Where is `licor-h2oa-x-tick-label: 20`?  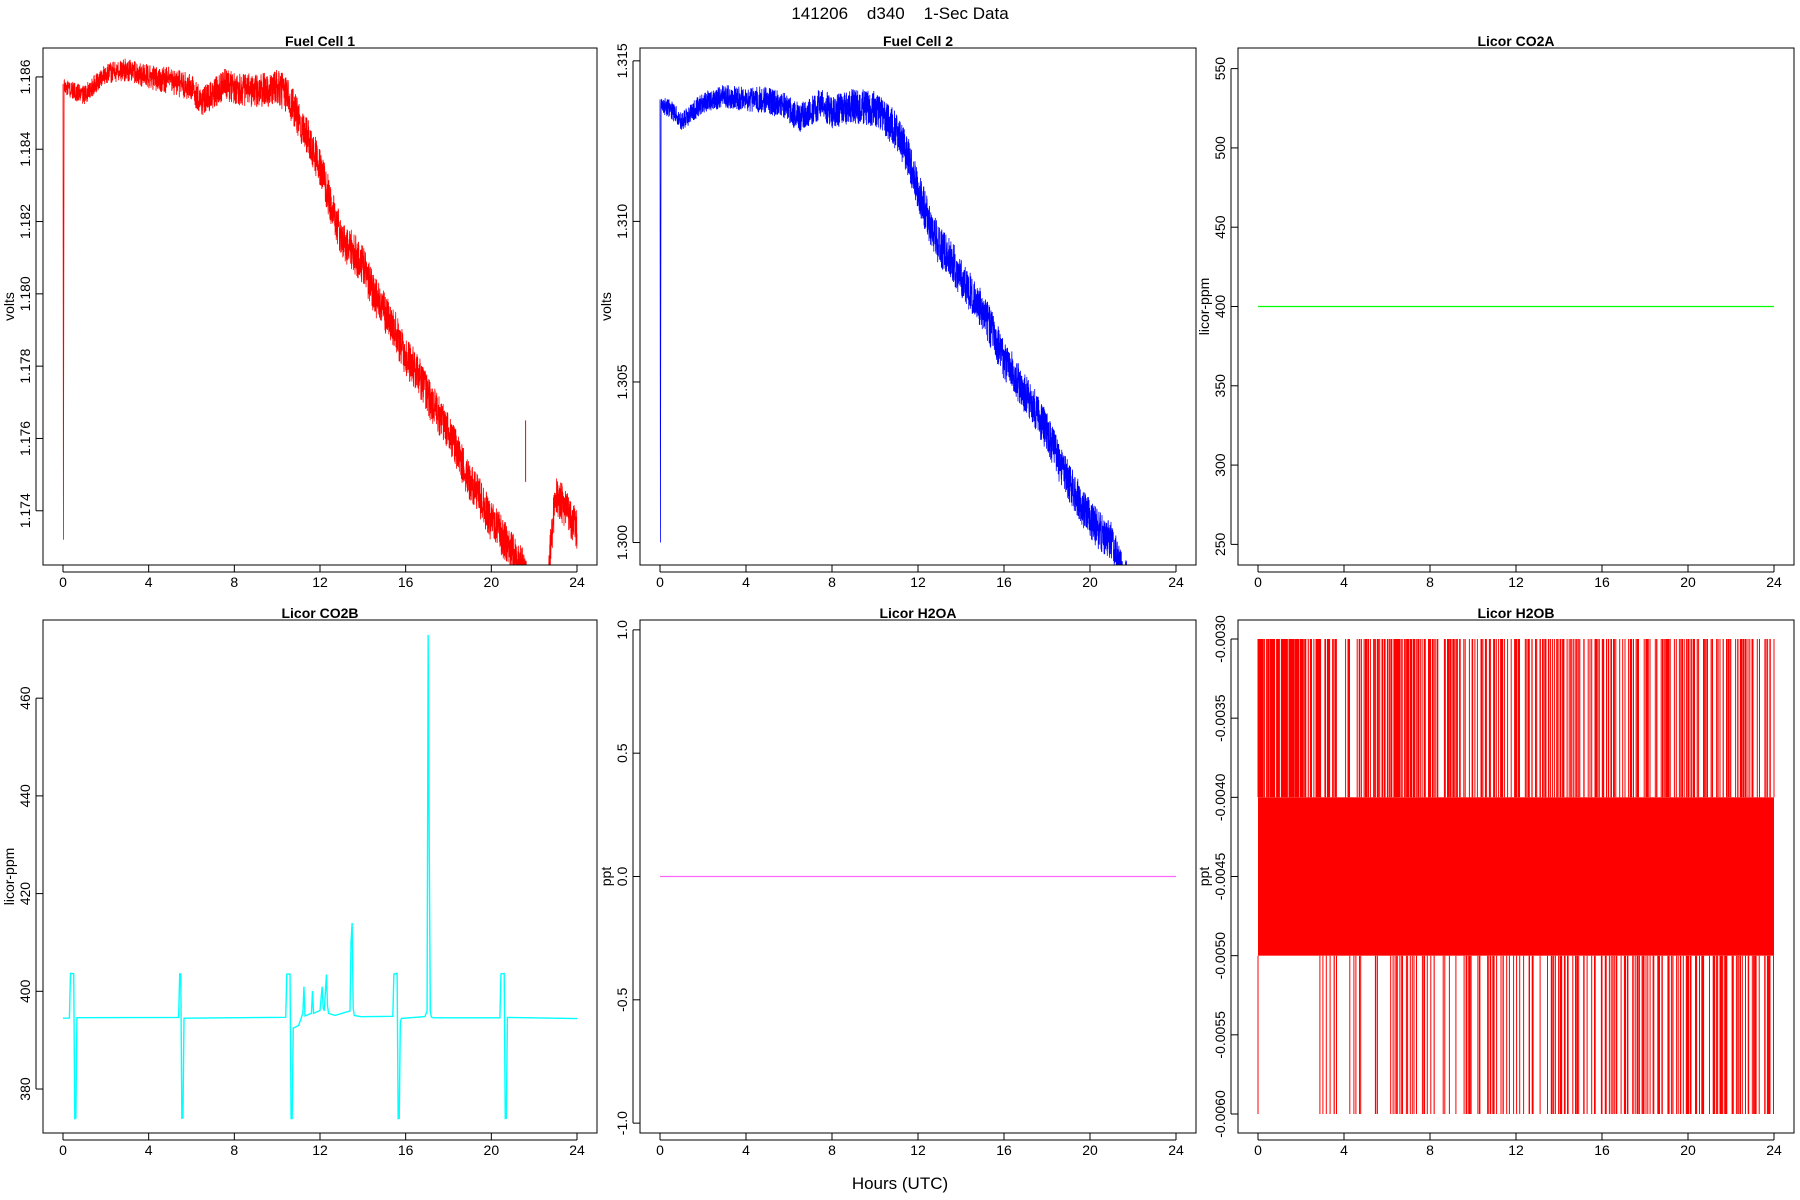 licor-h2oa-x-tick-label: 20 is located at coordinates (1090, 1150).